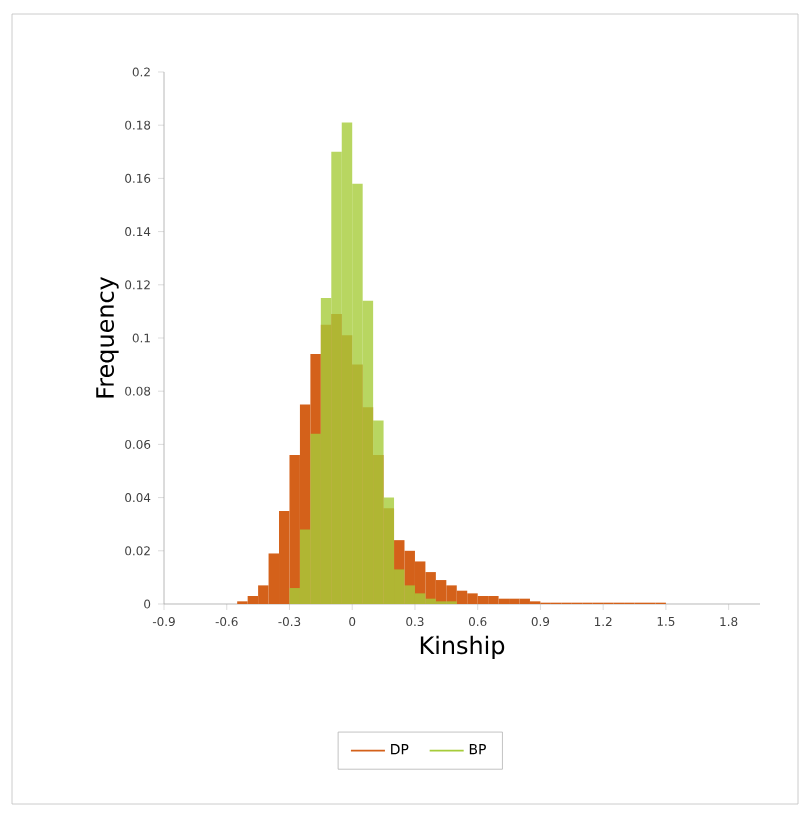  Describe the element at coordinates (107, 337) in the screenshot. I see `y-axis-title: Frequency` at that location.